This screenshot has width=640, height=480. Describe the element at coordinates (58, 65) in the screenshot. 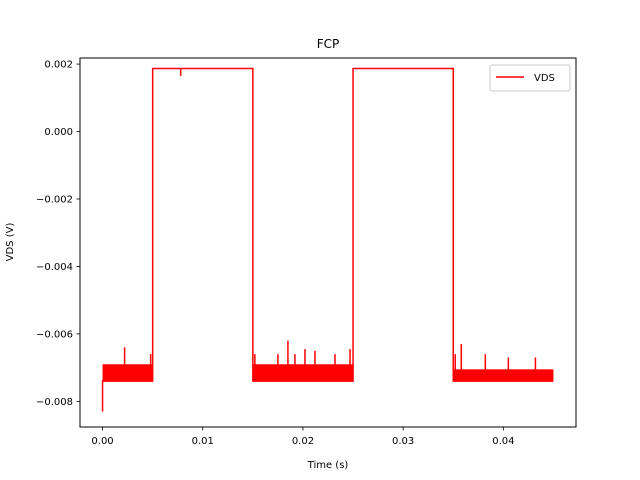

I see `y-tick-label: 0.002` at that location.